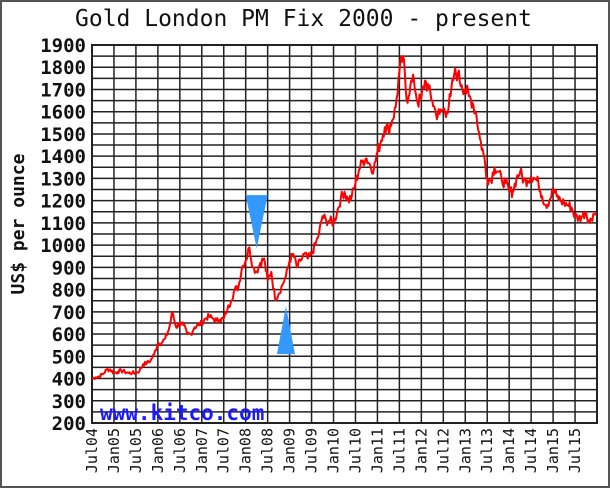  What do you see at coordinates (421, 450) in the screenshot?
I see `x-tick-label: Jan12` at bounding box center [421, 450].